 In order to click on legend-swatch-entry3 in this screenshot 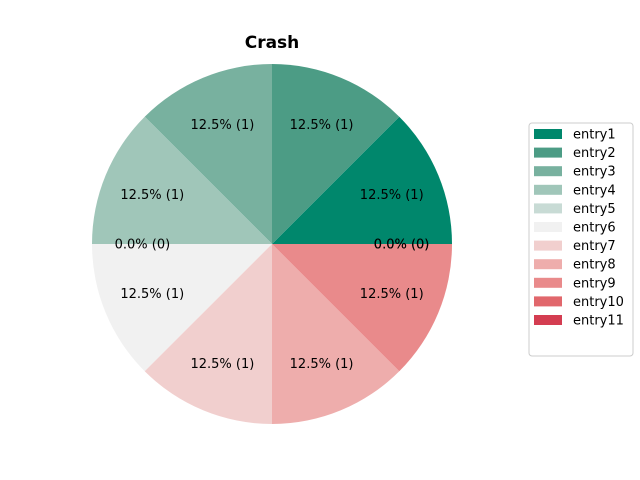, I will do `click(548, 171)`.